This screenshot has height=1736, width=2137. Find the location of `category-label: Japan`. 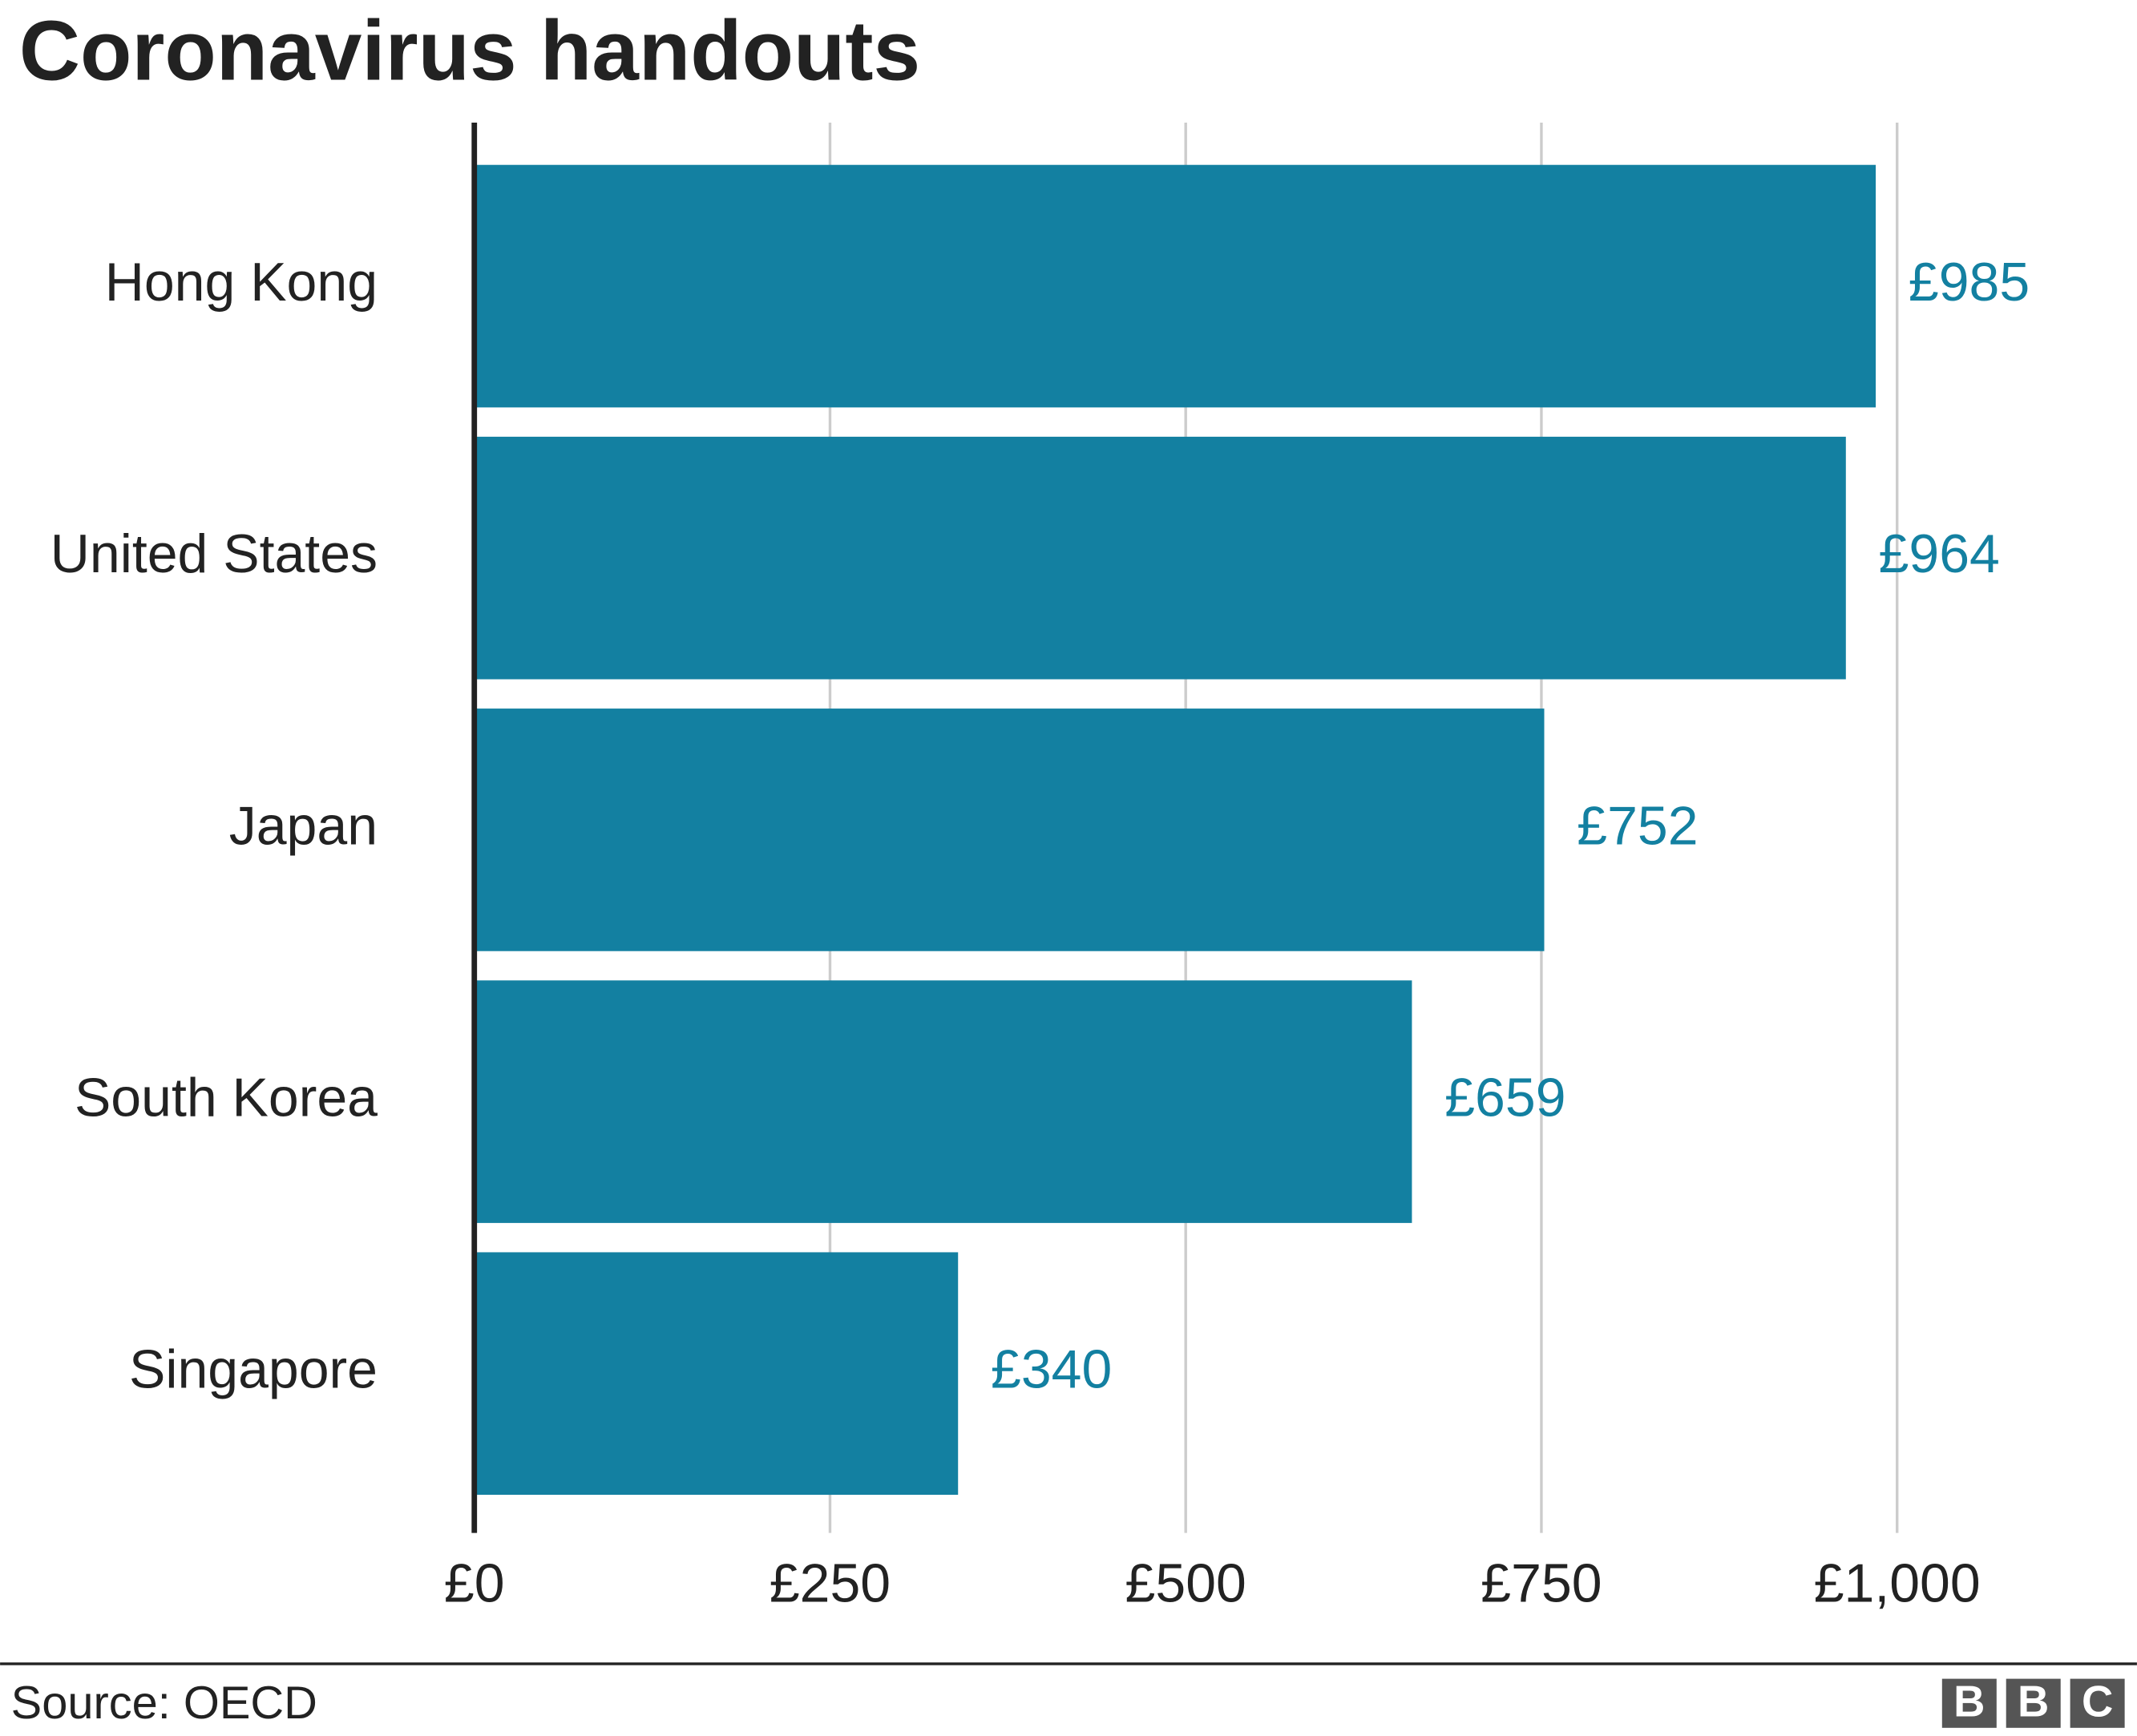

category-label: Japan is located at coordinates (303, 825).